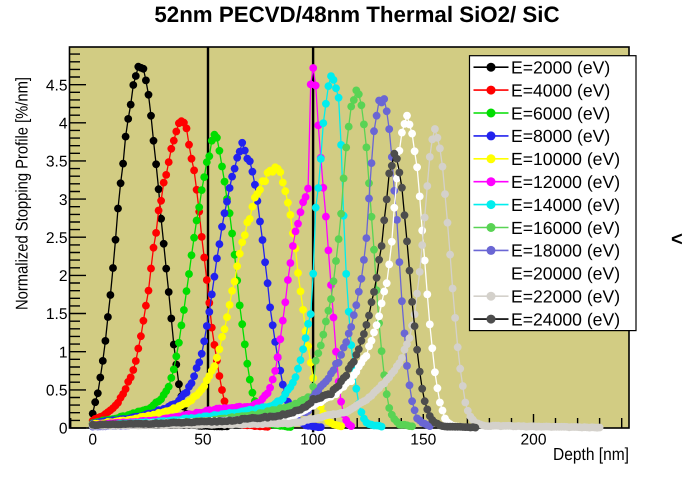 This screenshot has height=481, width=698. What do you see at coordinates (565, 182) in the screenshot?
I see `svg-text: E=12000 (eV)` at bounding box center [565, 182].